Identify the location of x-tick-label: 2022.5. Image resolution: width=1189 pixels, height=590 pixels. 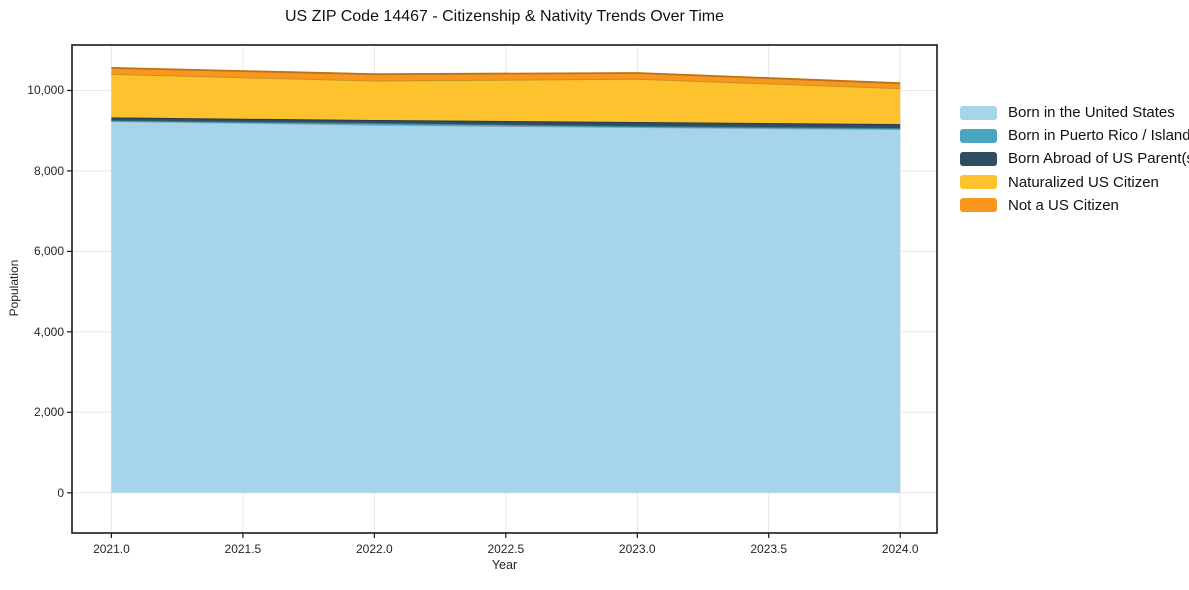
(506, 549).